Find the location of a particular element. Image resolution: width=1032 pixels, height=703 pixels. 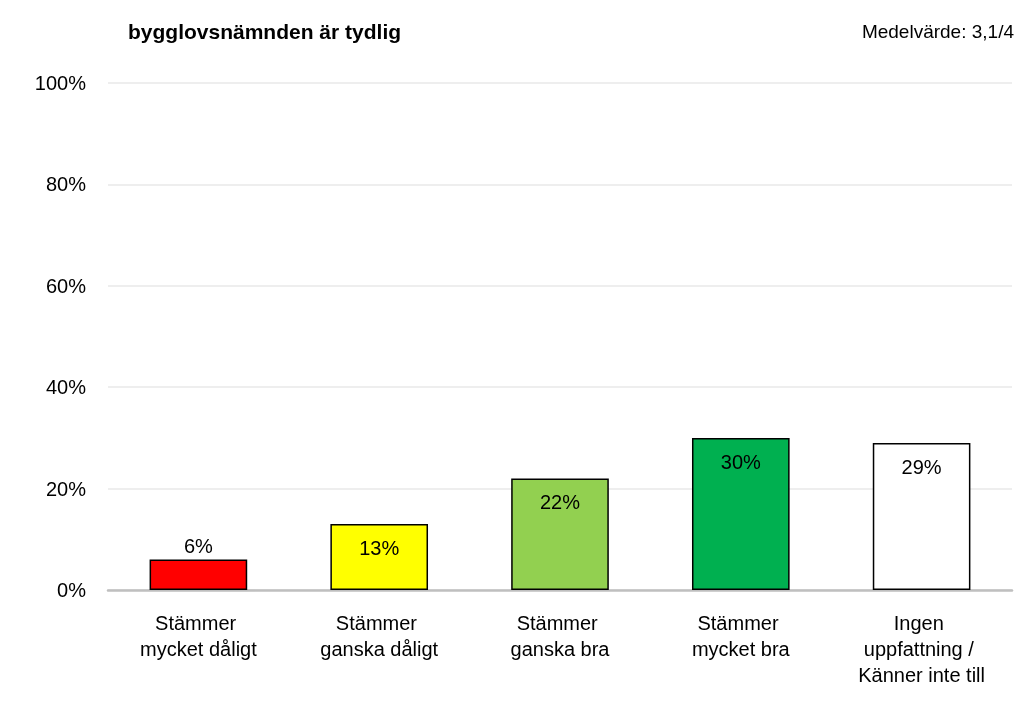

chart-title: bygglovsnämnden är tydlig is located at coordinates (265, 31).